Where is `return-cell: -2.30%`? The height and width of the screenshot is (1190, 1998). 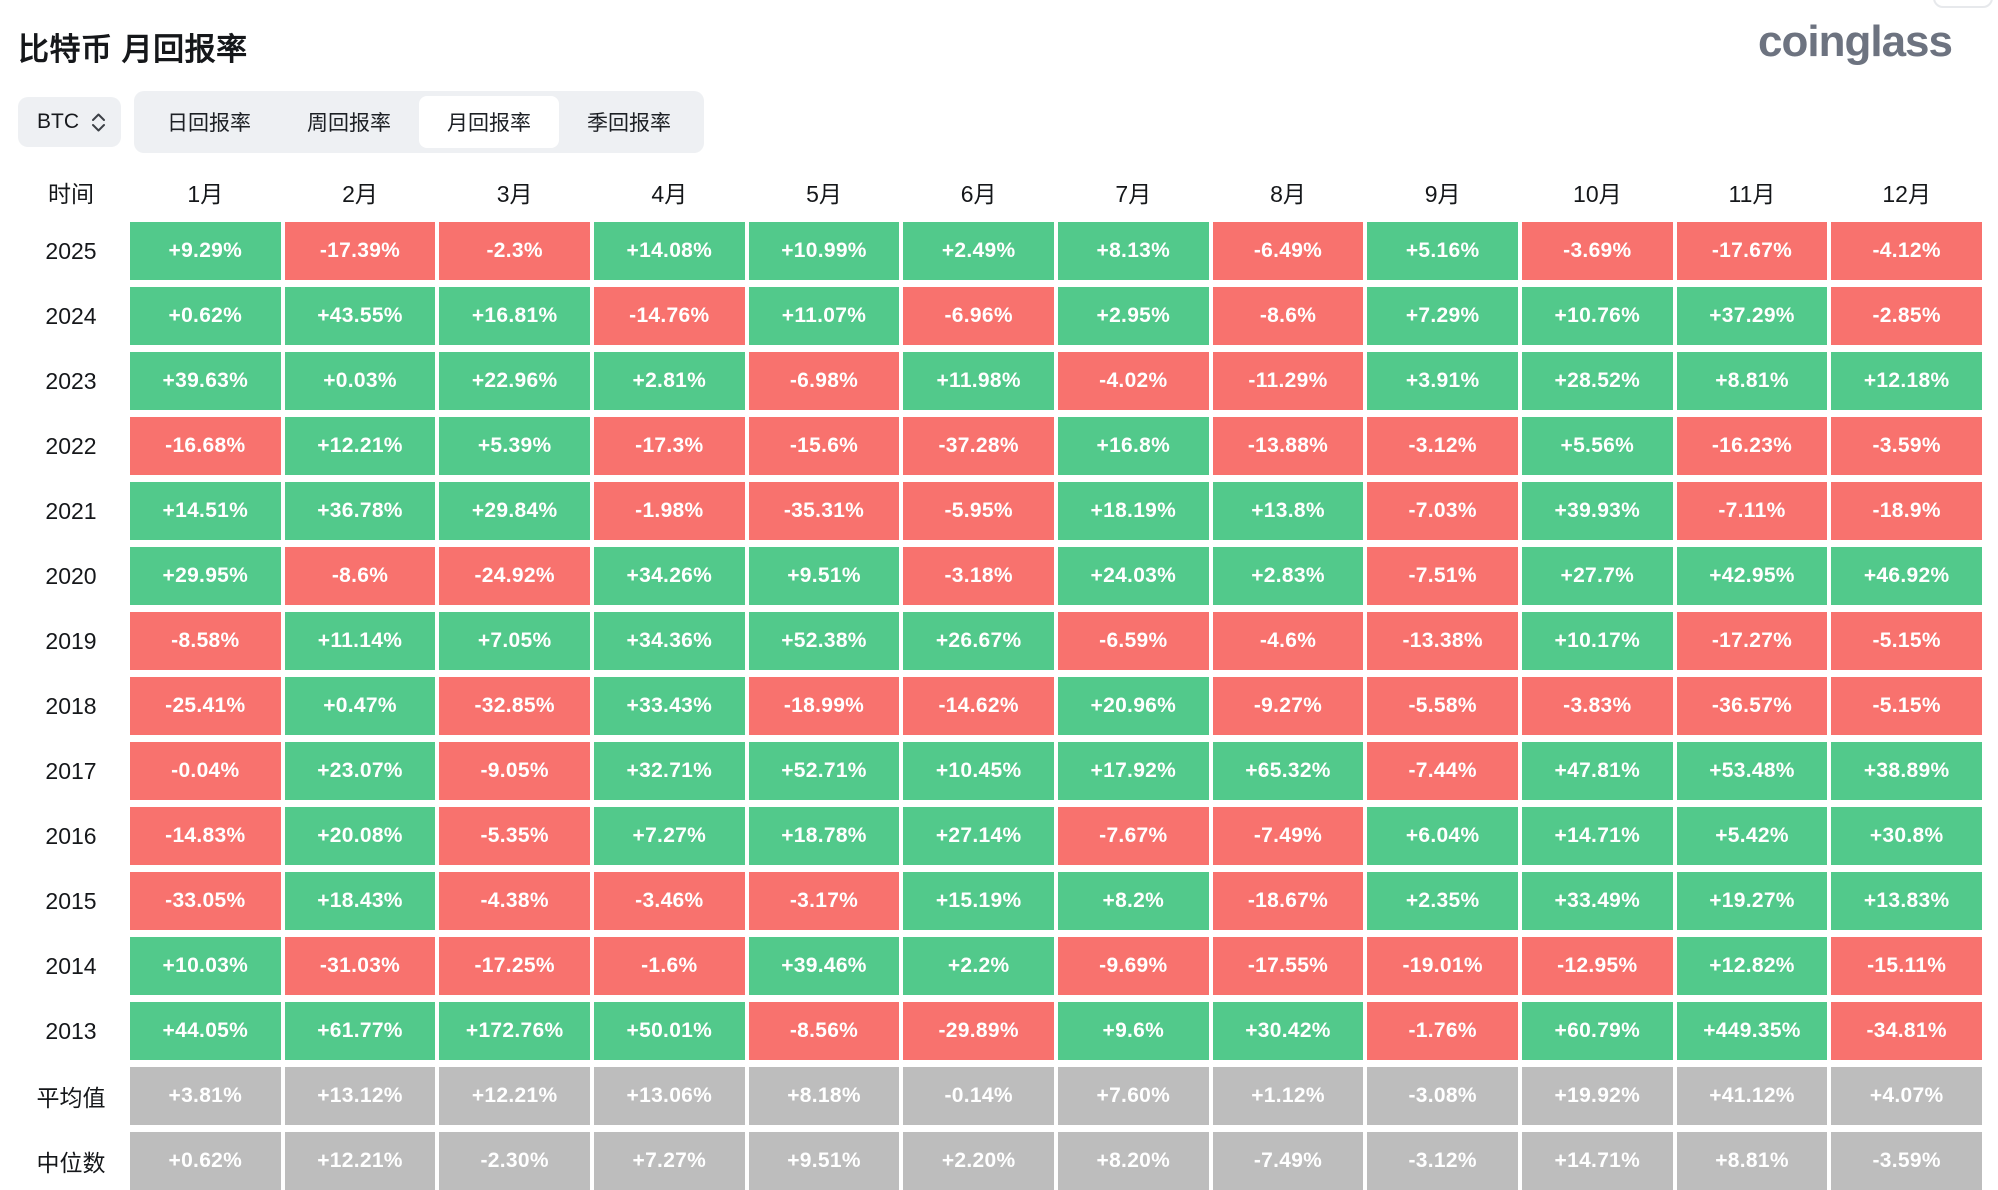 return-cell: -2.30% is located at coordinates (514, 1161).